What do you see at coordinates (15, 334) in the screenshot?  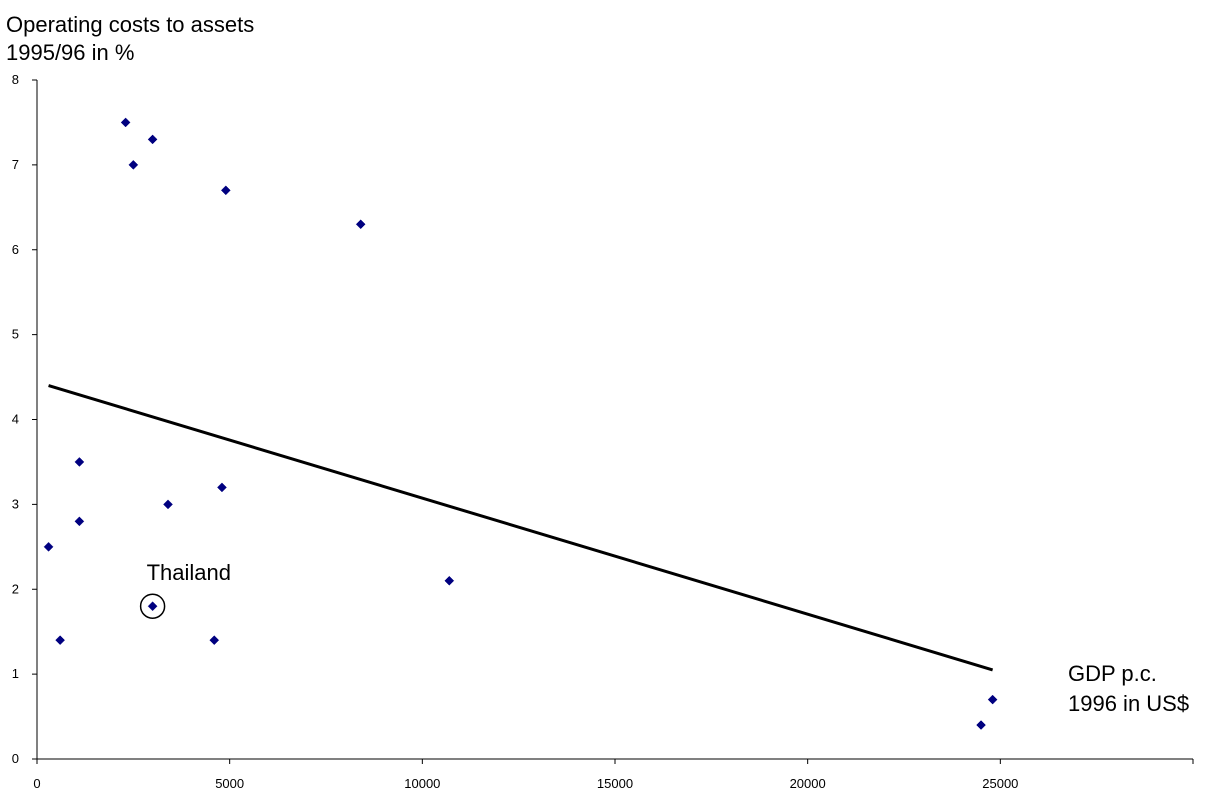 I see `y-tick-label: 5` at bounding box center [15, 334].